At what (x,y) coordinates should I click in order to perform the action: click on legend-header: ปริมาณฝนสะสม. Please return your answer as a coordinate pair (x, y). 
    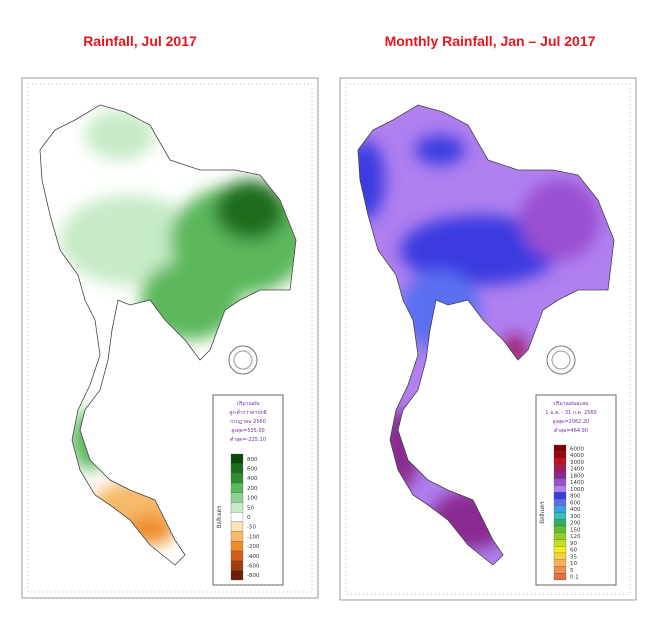
    Looking at the image, I should click on (570, 403).